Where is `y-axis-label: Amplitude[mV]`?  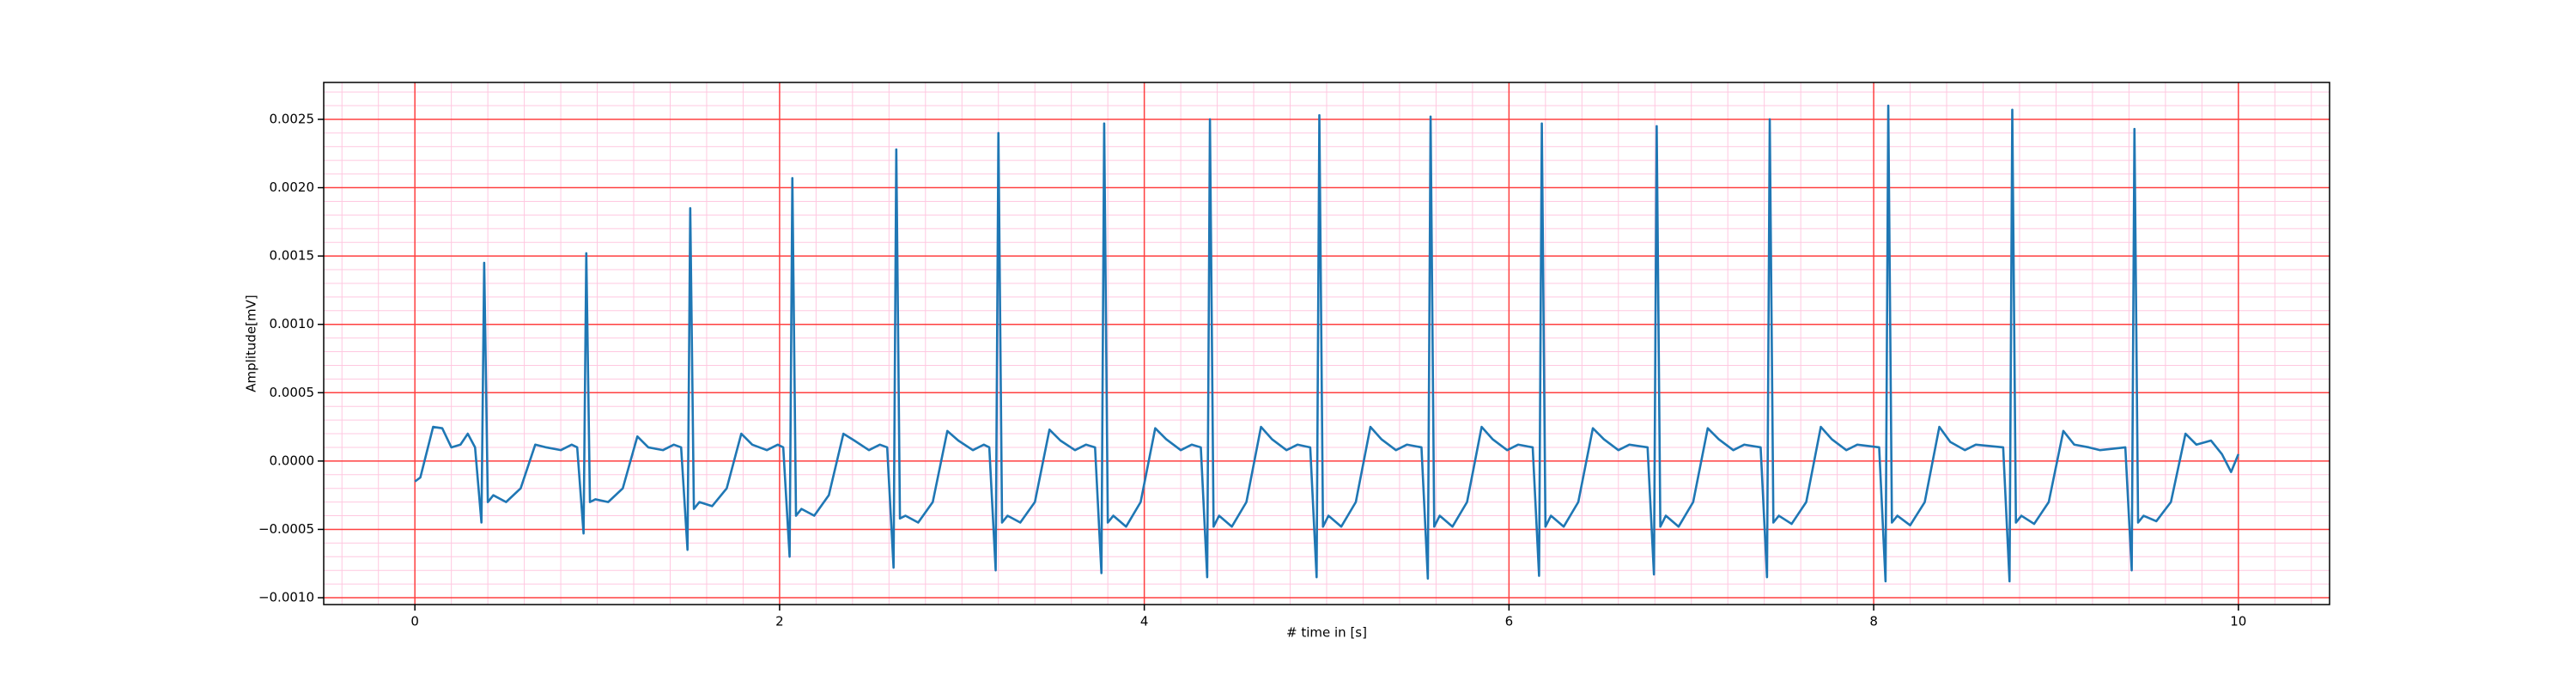 y-axis-label: Amplitude[mV] is located at coordinates (251, 343).